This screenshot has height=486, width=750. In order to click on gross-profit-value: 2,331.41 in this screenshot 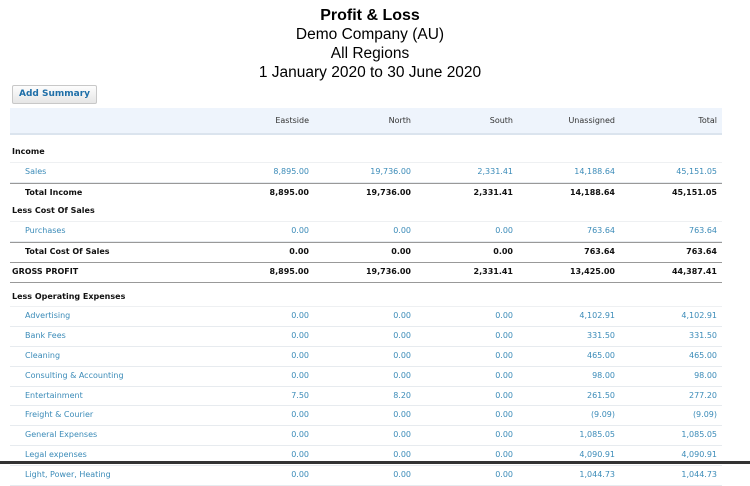, I will do `click(493, 271)`.